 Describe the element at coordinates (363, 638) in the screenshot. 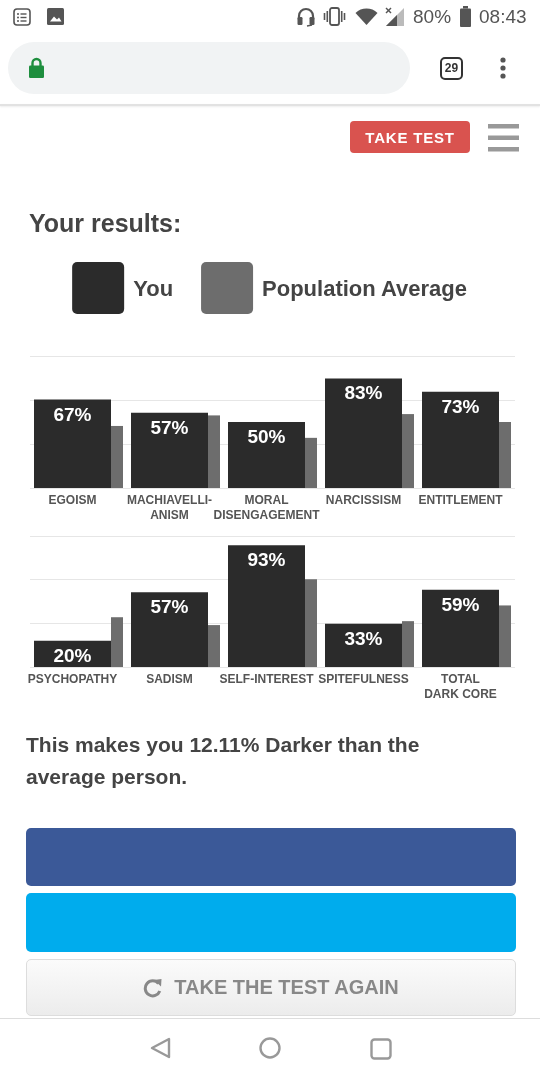

I see `data-label: 33%` at that location.